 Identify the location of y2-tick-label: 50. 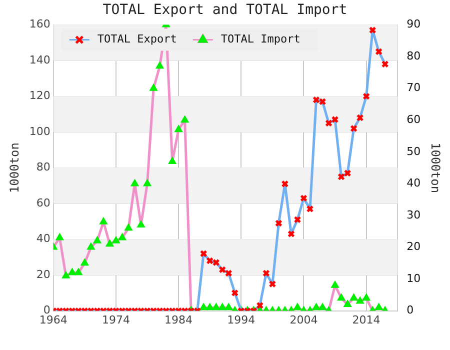
(413, 151).